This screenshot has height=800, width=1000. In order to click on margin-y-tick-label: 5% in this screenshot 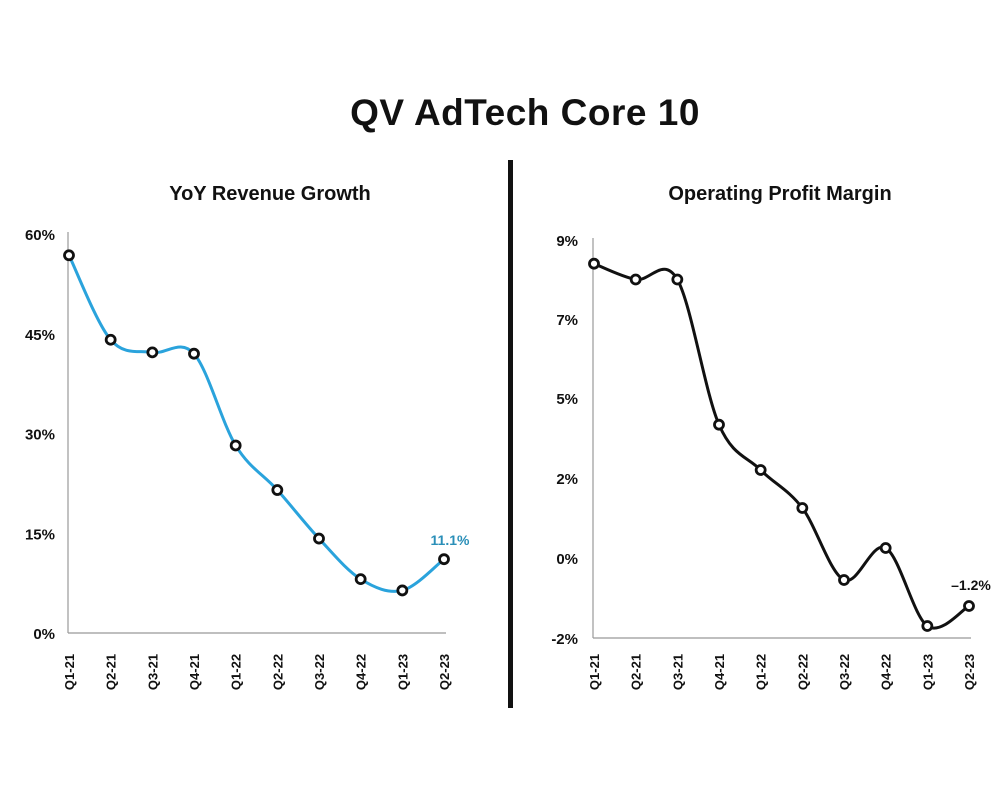, I will do `click(567, 399)`.